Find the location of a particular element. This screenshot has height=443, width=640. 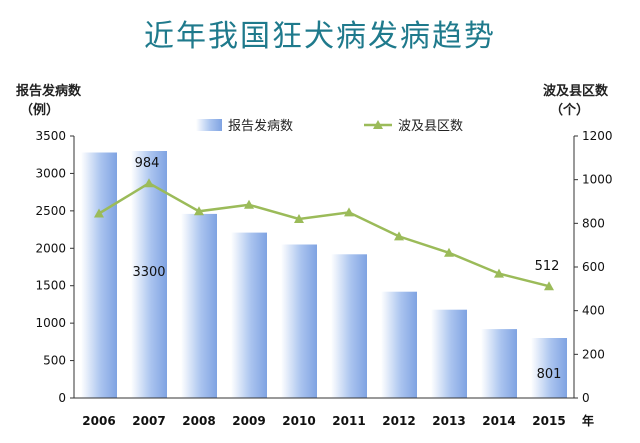

bar-2007 is located at coordinates (149, 274).